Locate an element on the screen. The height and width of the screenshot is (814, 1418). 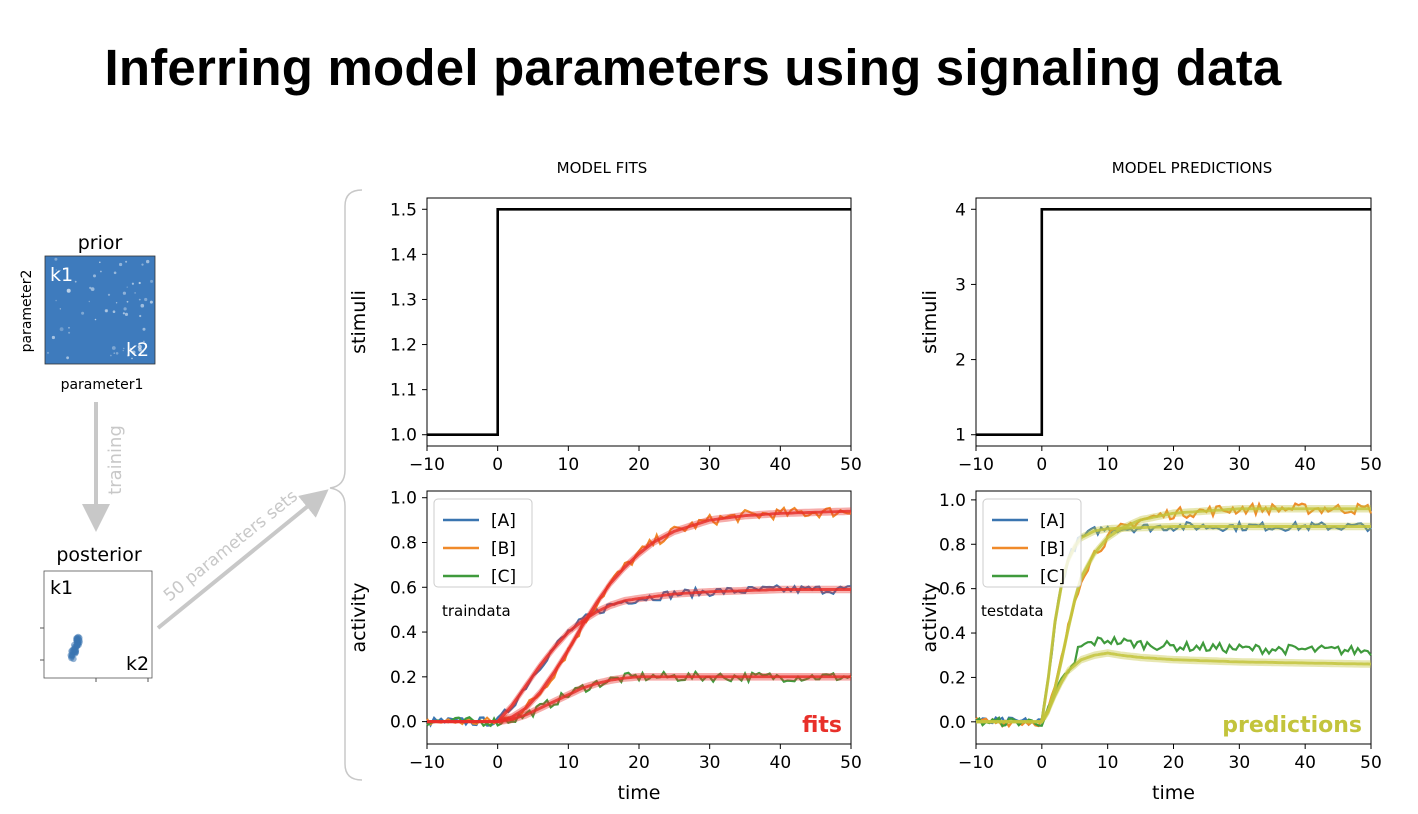
legend-label-c: [C] is located at coordinates (1052, 577).